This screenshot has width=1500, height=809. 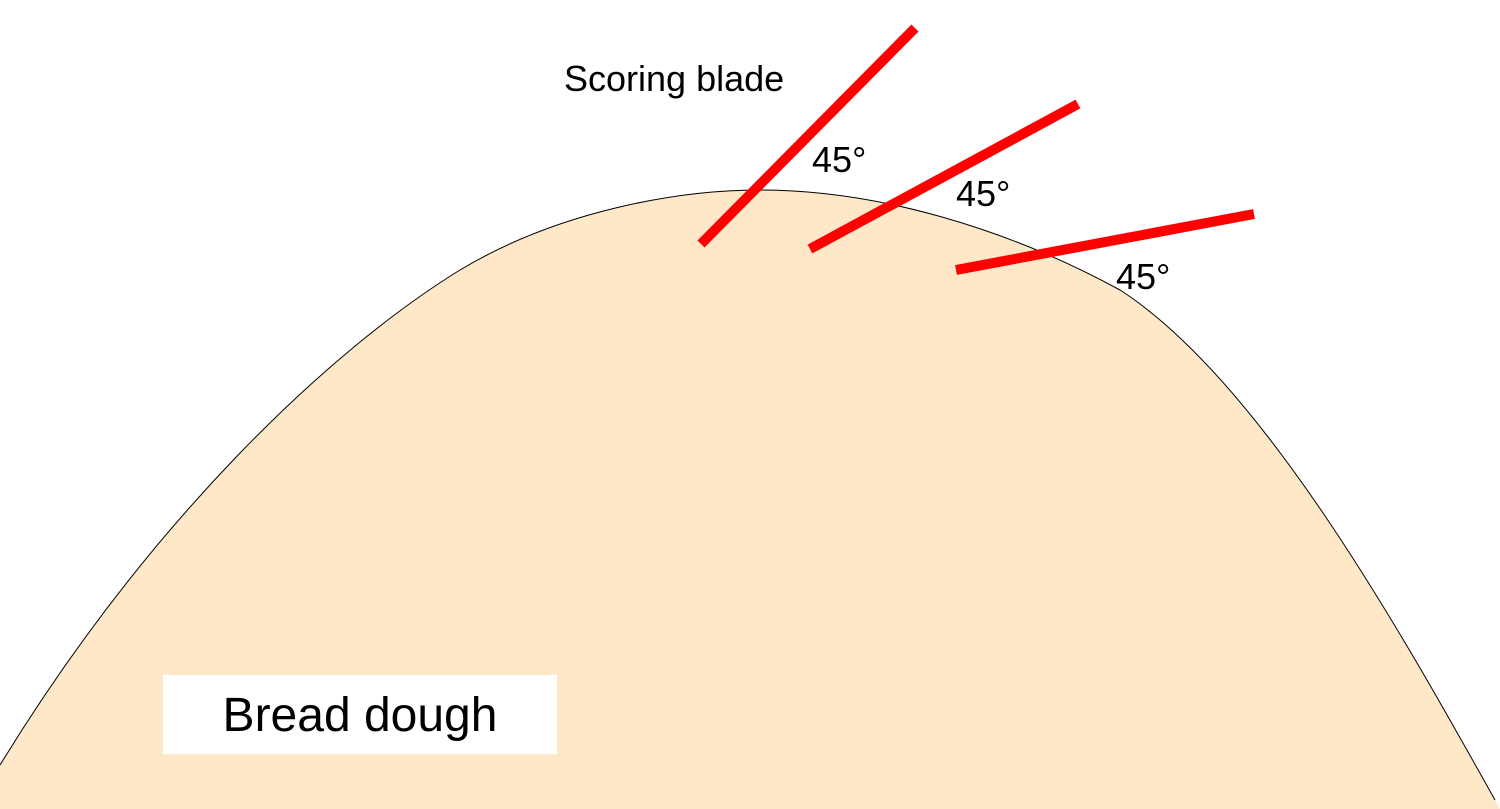 I want to click on blade-label: Scoring blade, so click(x=674, y=78).